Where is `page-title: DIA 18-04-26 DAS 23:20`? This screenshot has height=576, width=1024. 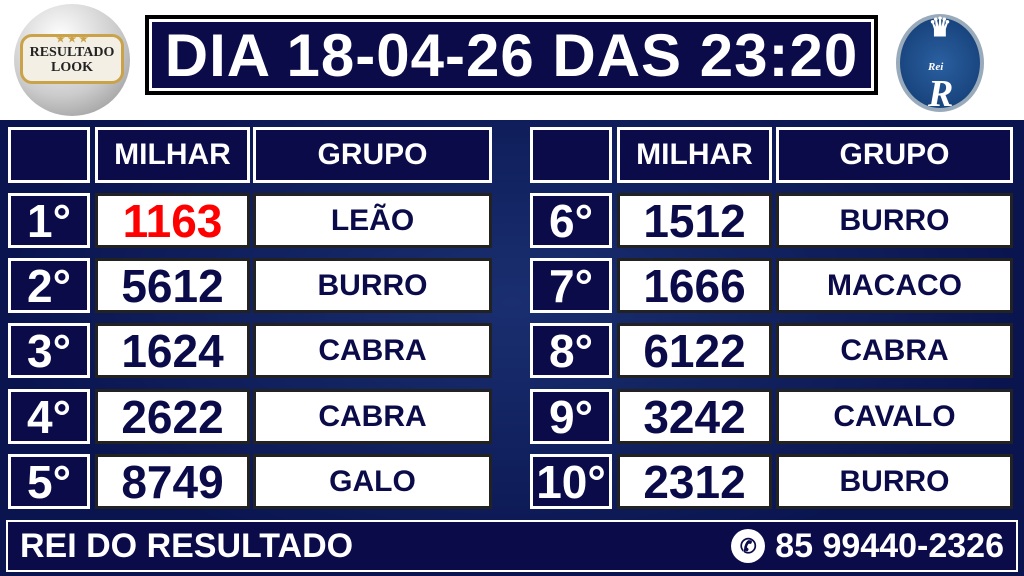
page-title: DIA 18-04-26 DAS 23:20 is located at coordinates (511, 55).